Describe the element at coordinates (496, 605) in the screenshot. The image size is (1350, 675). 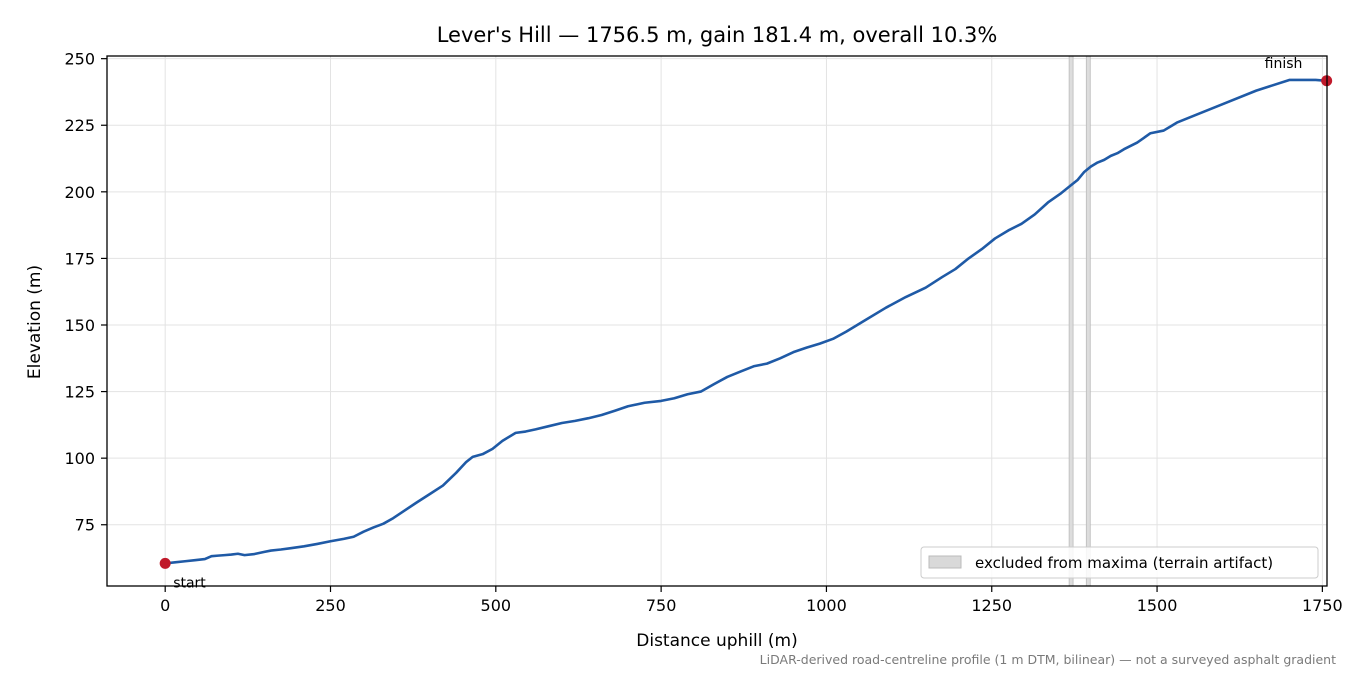
I see `x-tick-label: 500` at that location.